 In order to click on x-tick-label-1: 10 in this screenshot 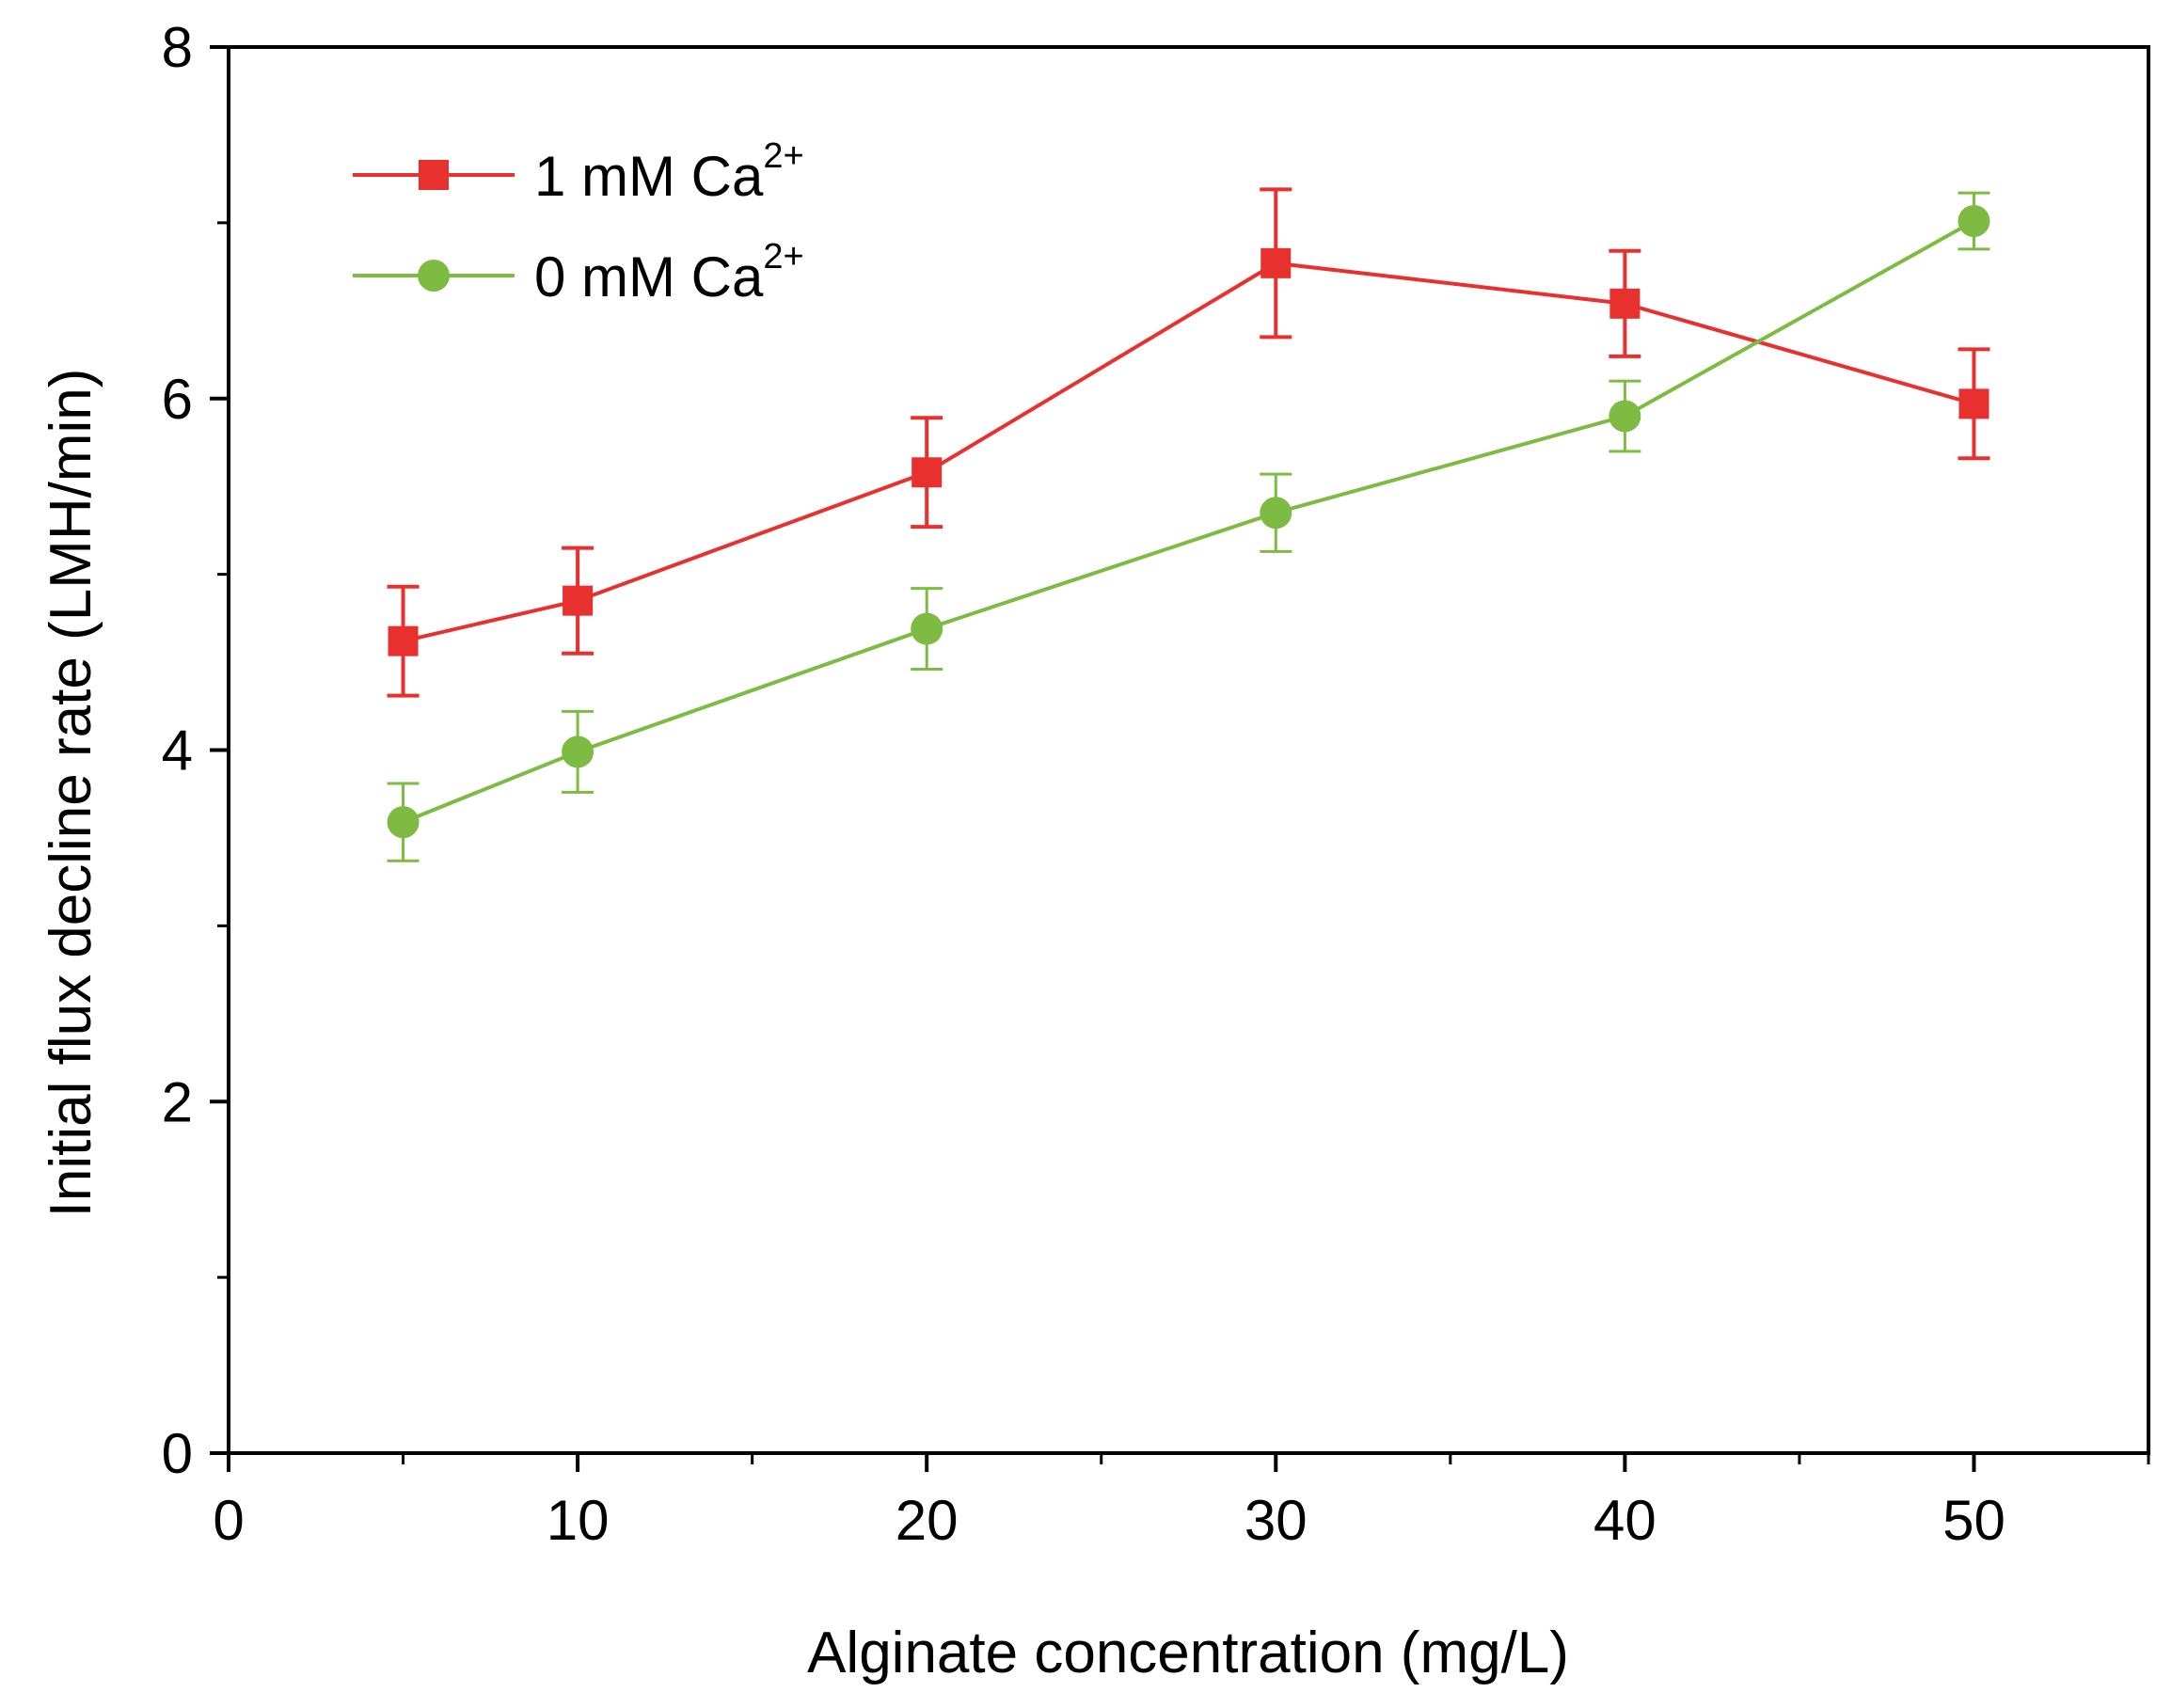, I will do `click(578, 1520)`.